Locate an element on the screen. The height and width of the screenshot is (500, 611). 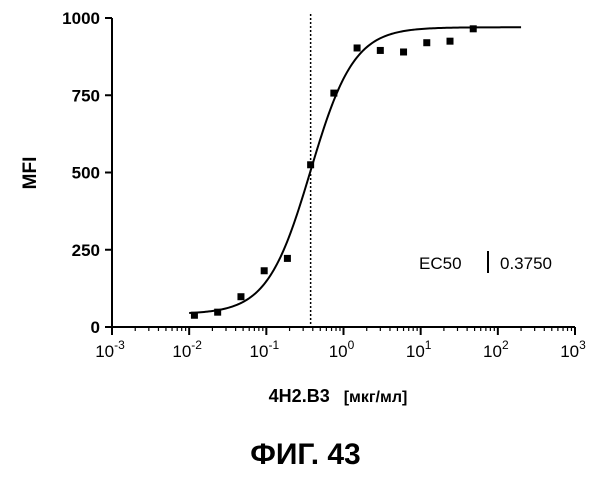
x-tick-label: 10⁻¹ is located at coordinates (265, 349).